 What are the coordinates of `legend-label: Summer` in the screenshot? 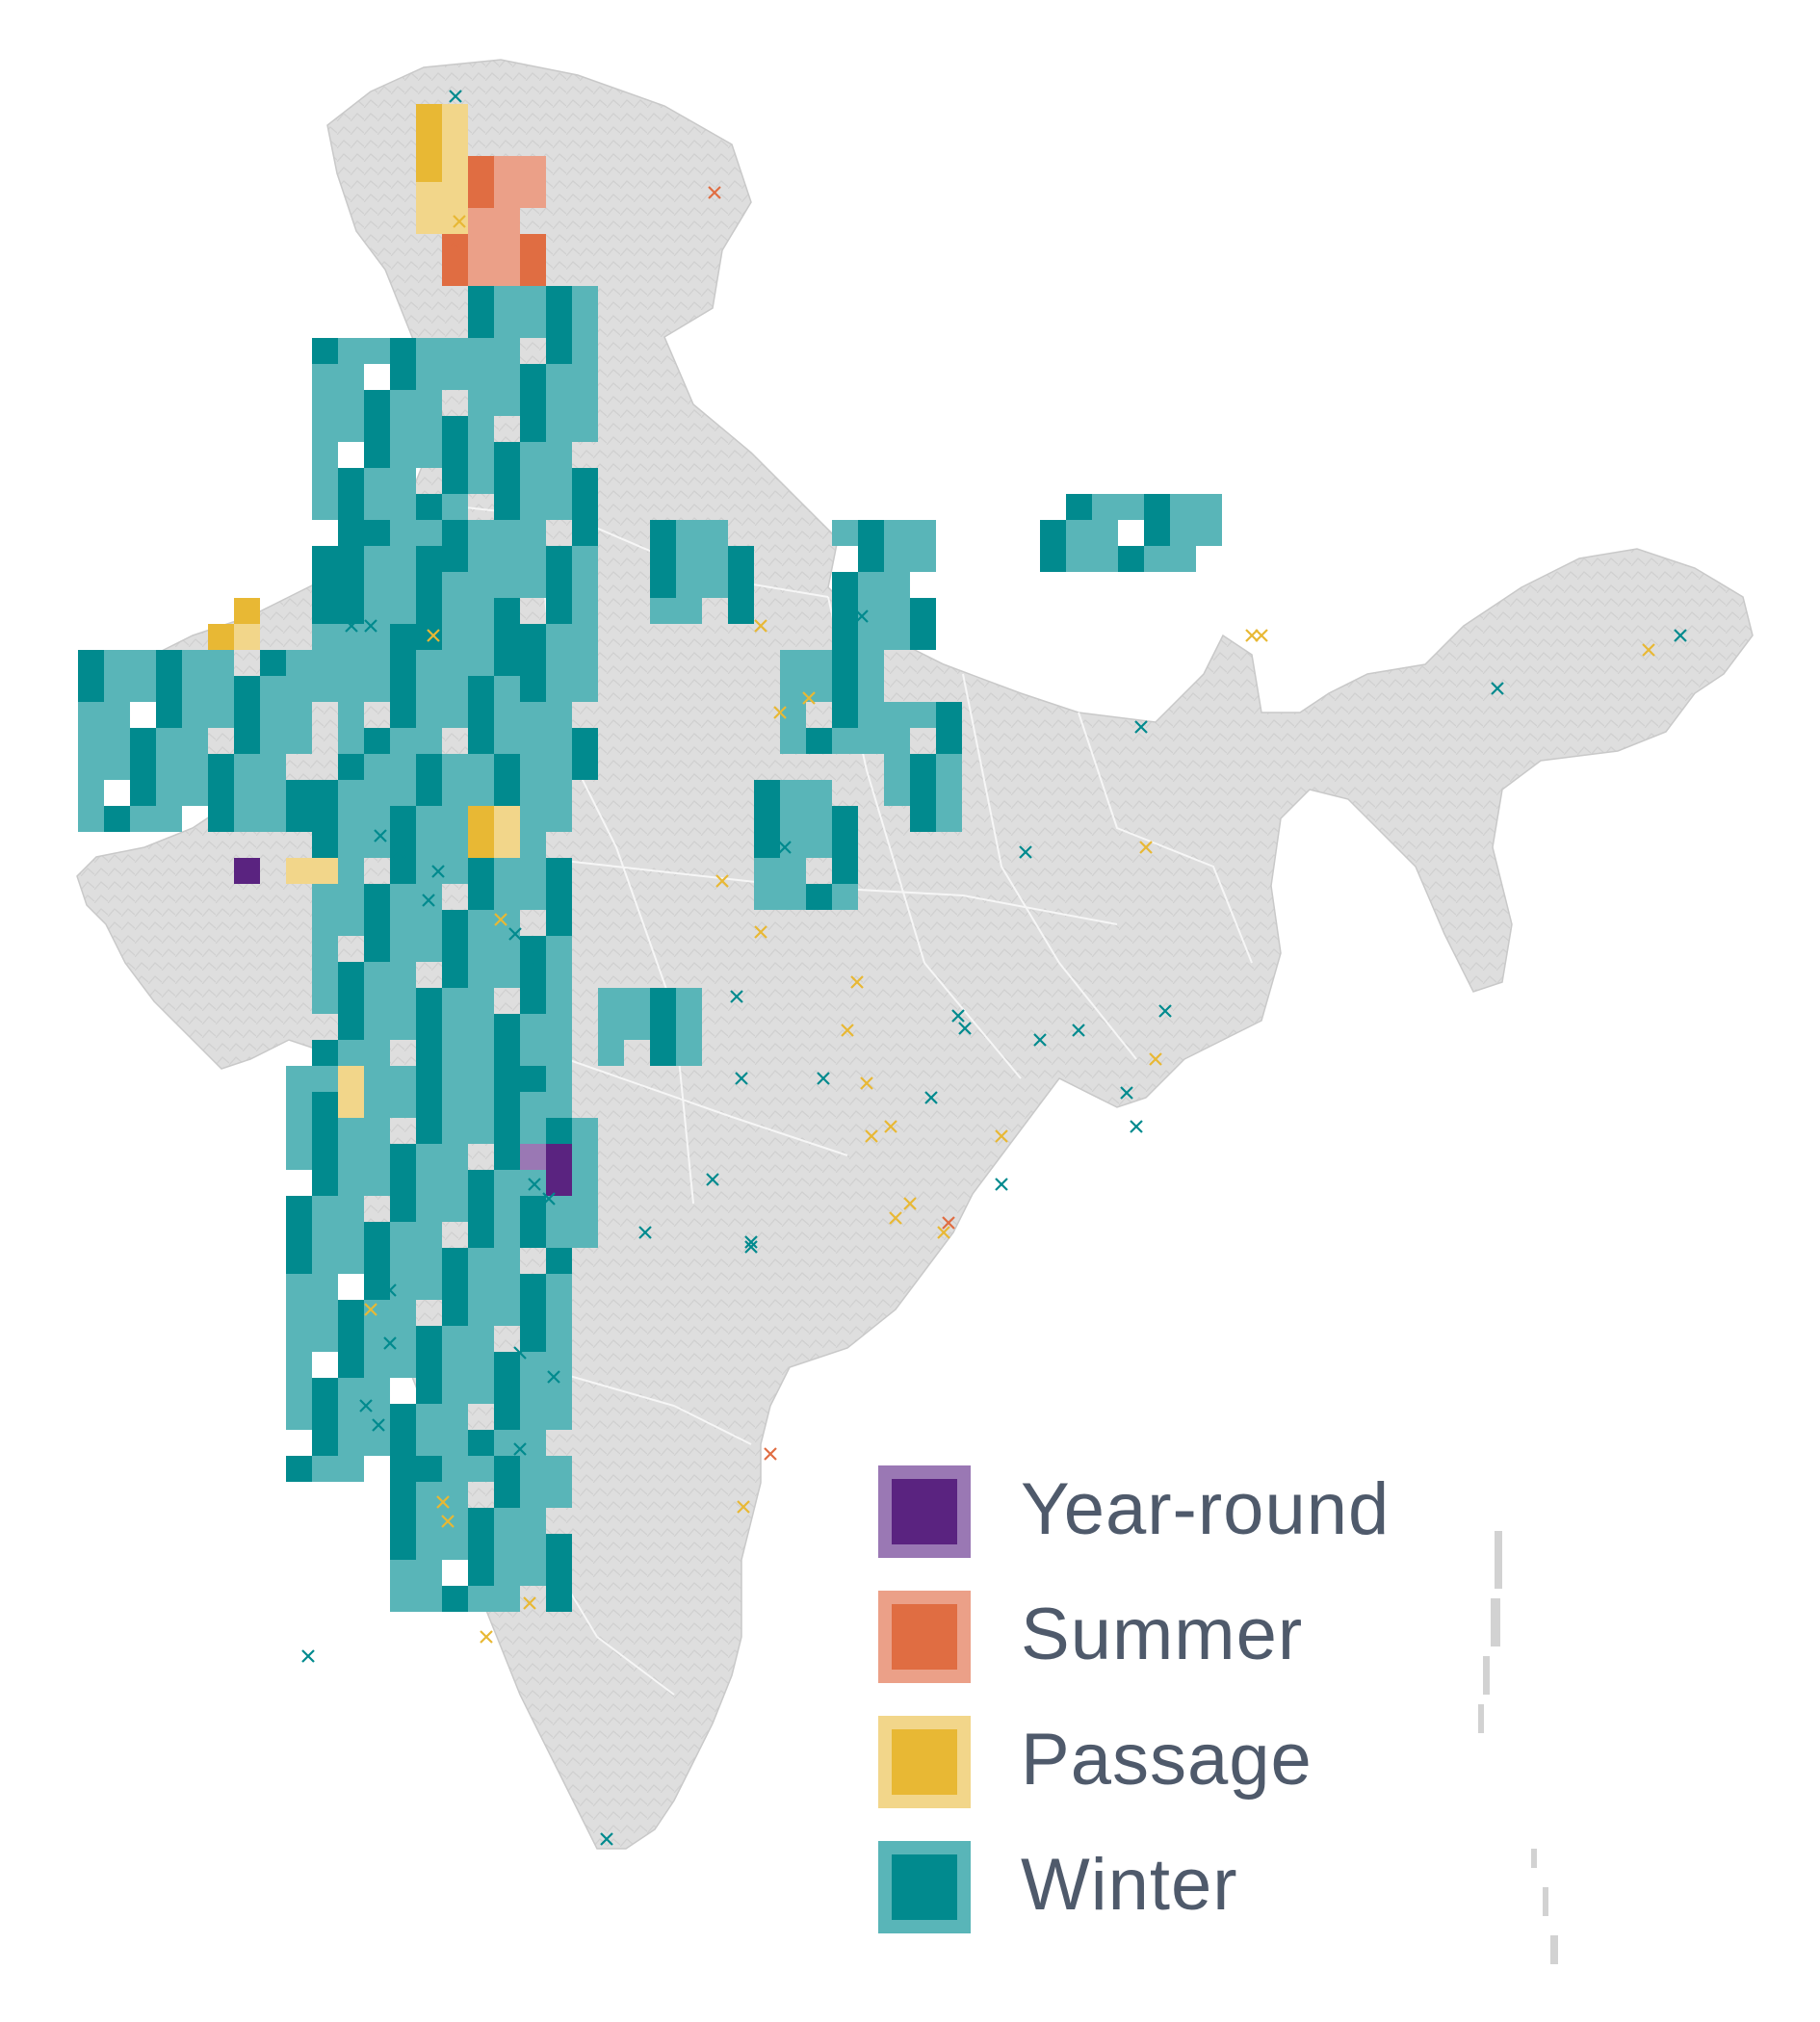 It's located at (1162, 1634).